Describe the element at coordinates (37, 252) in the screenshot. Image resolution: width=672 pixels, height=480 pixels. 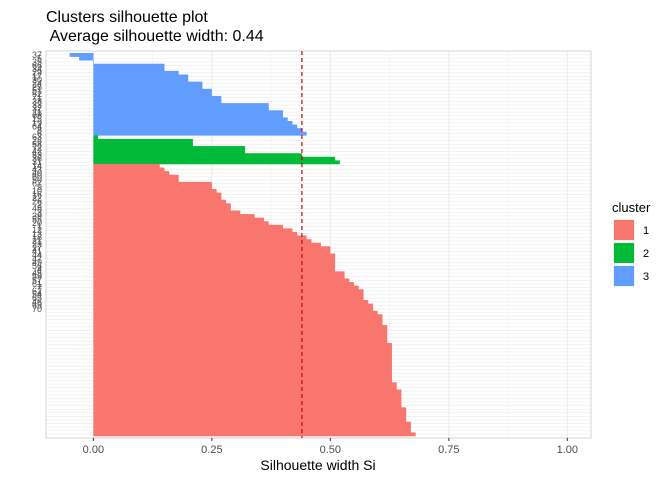
I see `y-tick-label: 41` at that location.